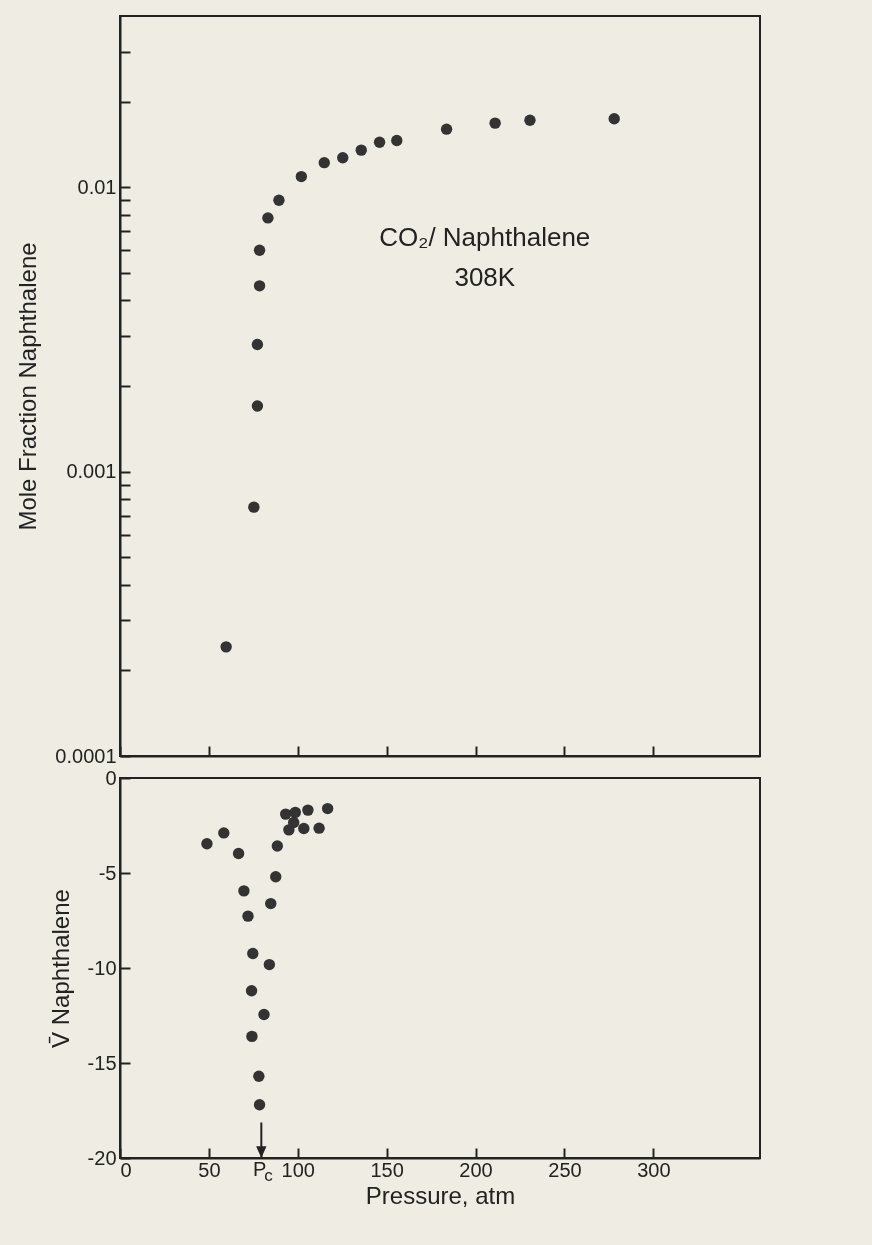  Describe the element at coordinates (654, 1169) in the screenshot. I see `x-tick-label: 300` at that location.